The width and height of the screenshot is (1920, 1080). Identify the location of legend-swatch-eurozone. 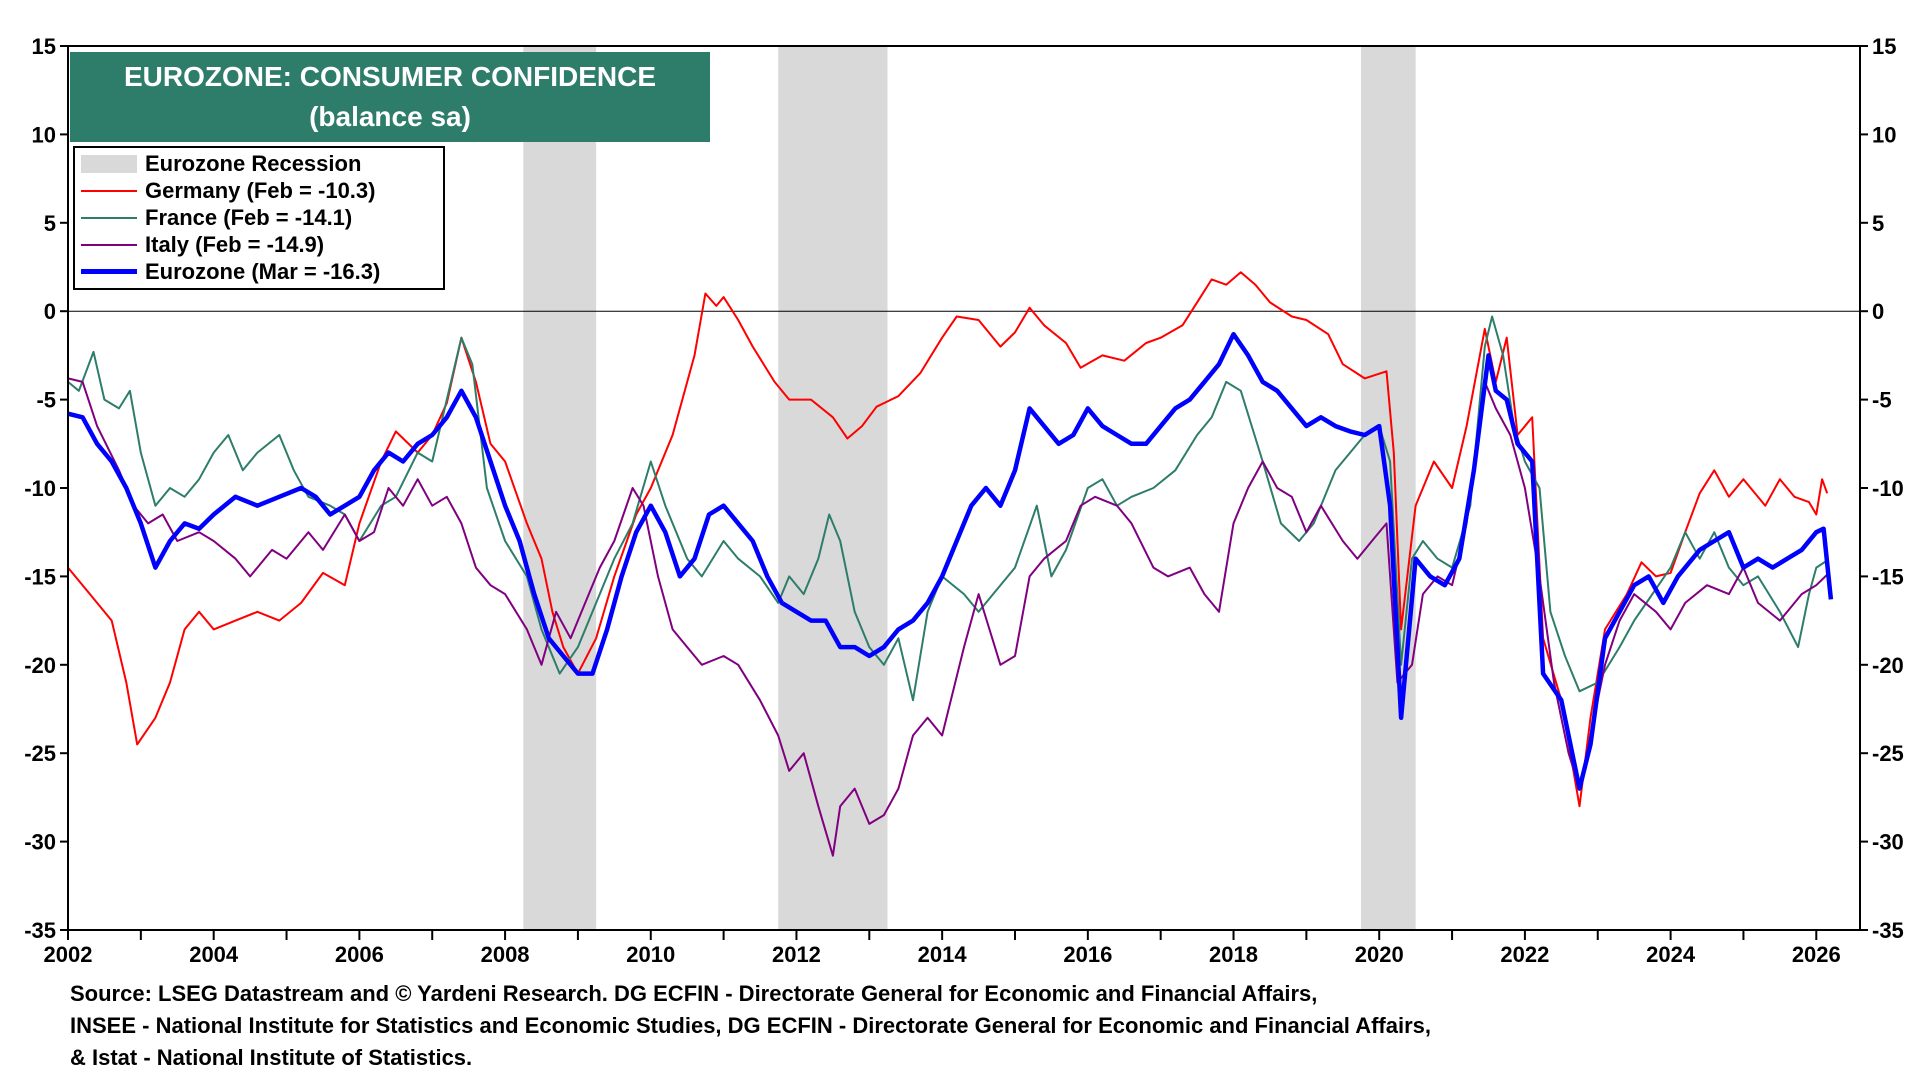
(109, 271).